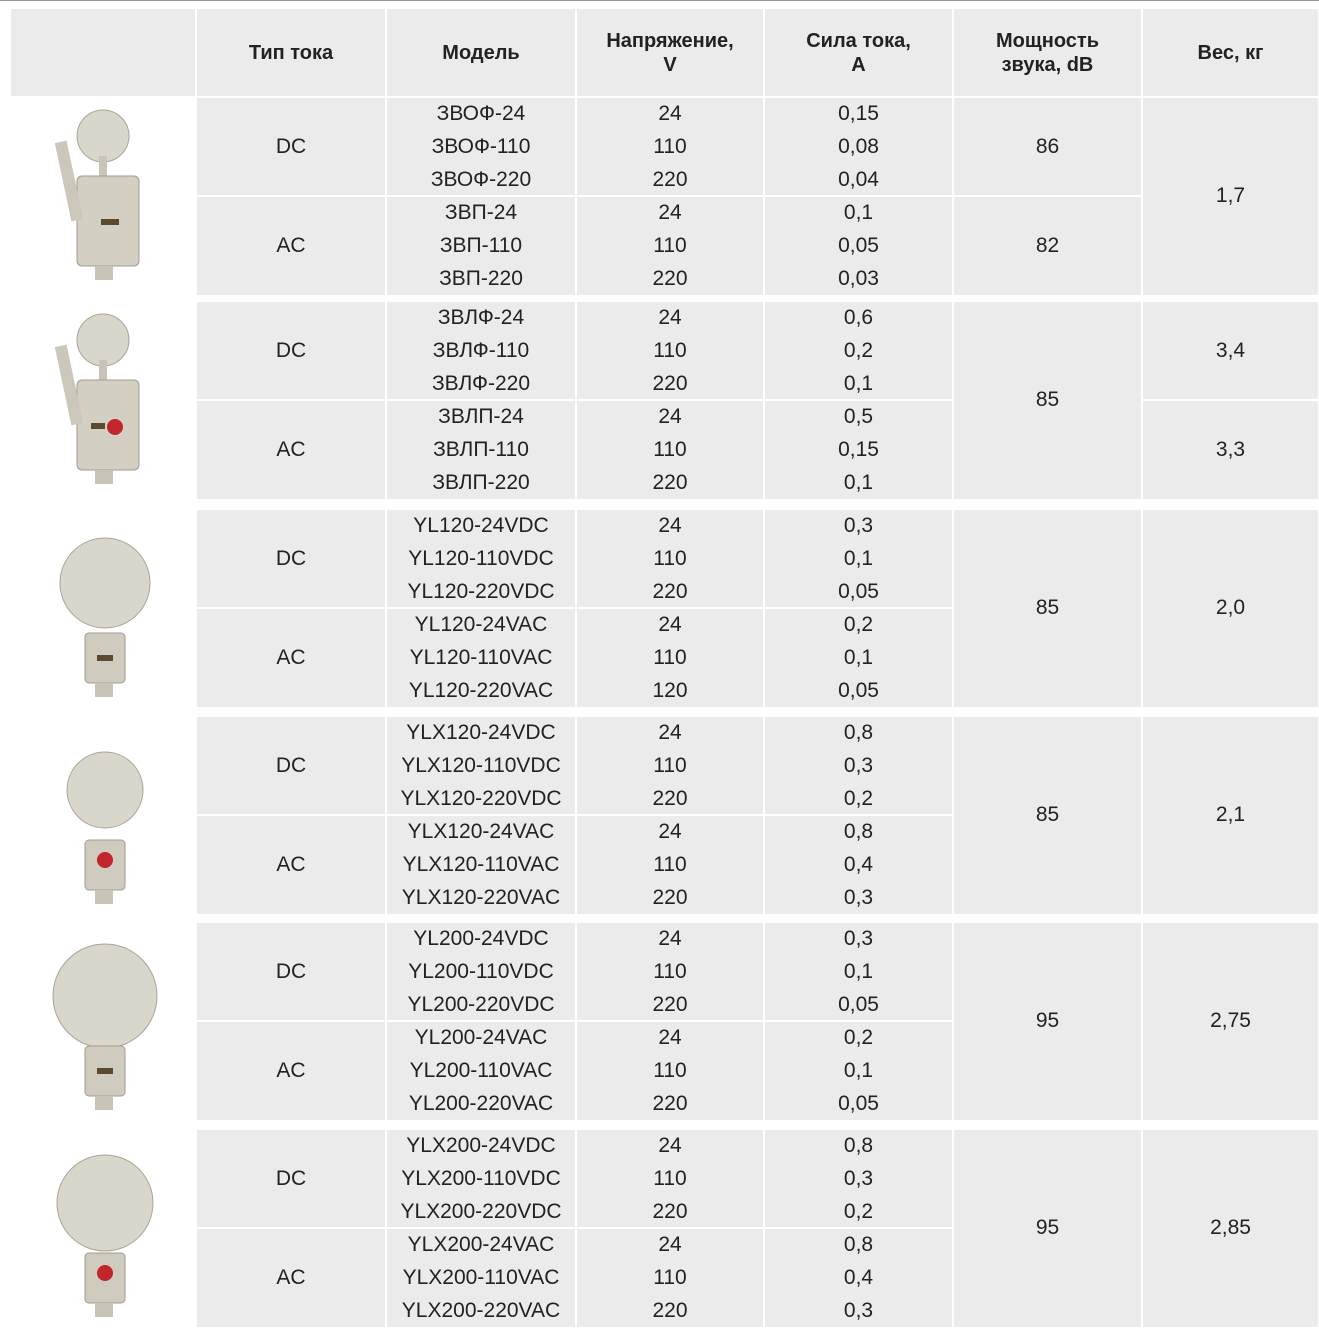 This screenshot has height=1328, width=1319. I want to click on model: YL120-110VDC, so click(481, 558).